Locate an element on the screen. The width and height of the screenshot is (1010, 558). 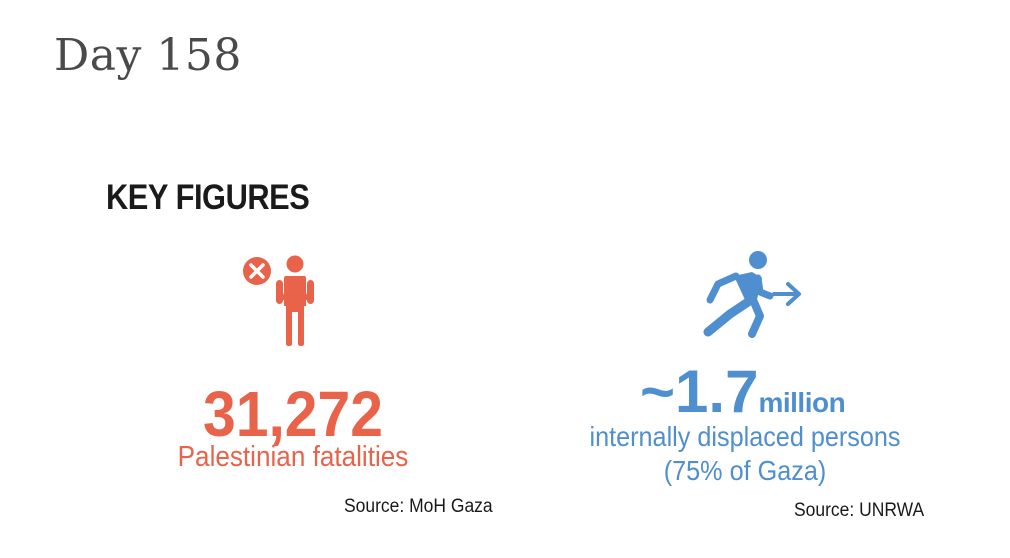
displaced-source: Source: UNRWA is located at coordinates (859, 510).